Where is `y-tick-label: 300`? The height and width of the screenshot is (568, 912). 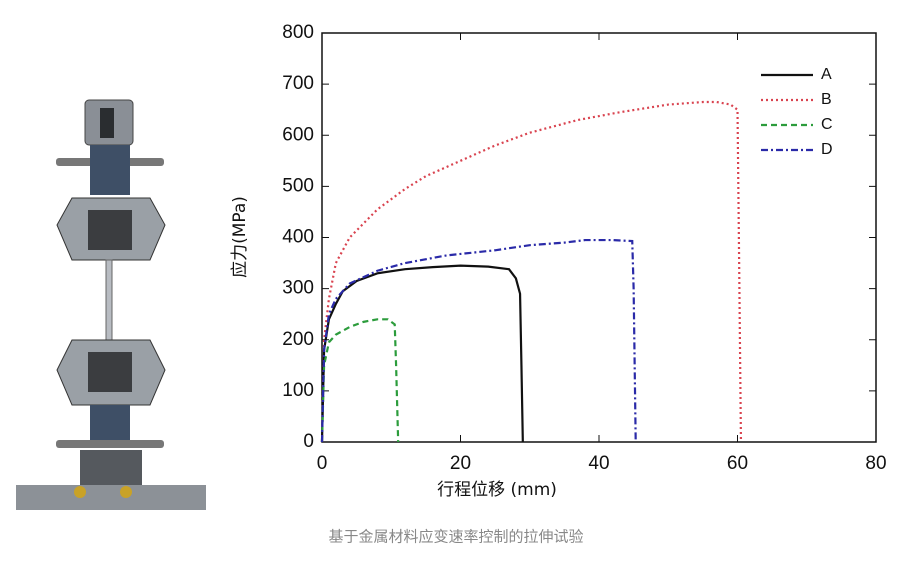 y-tick-label: 300 is located at coordinates (298, 288).